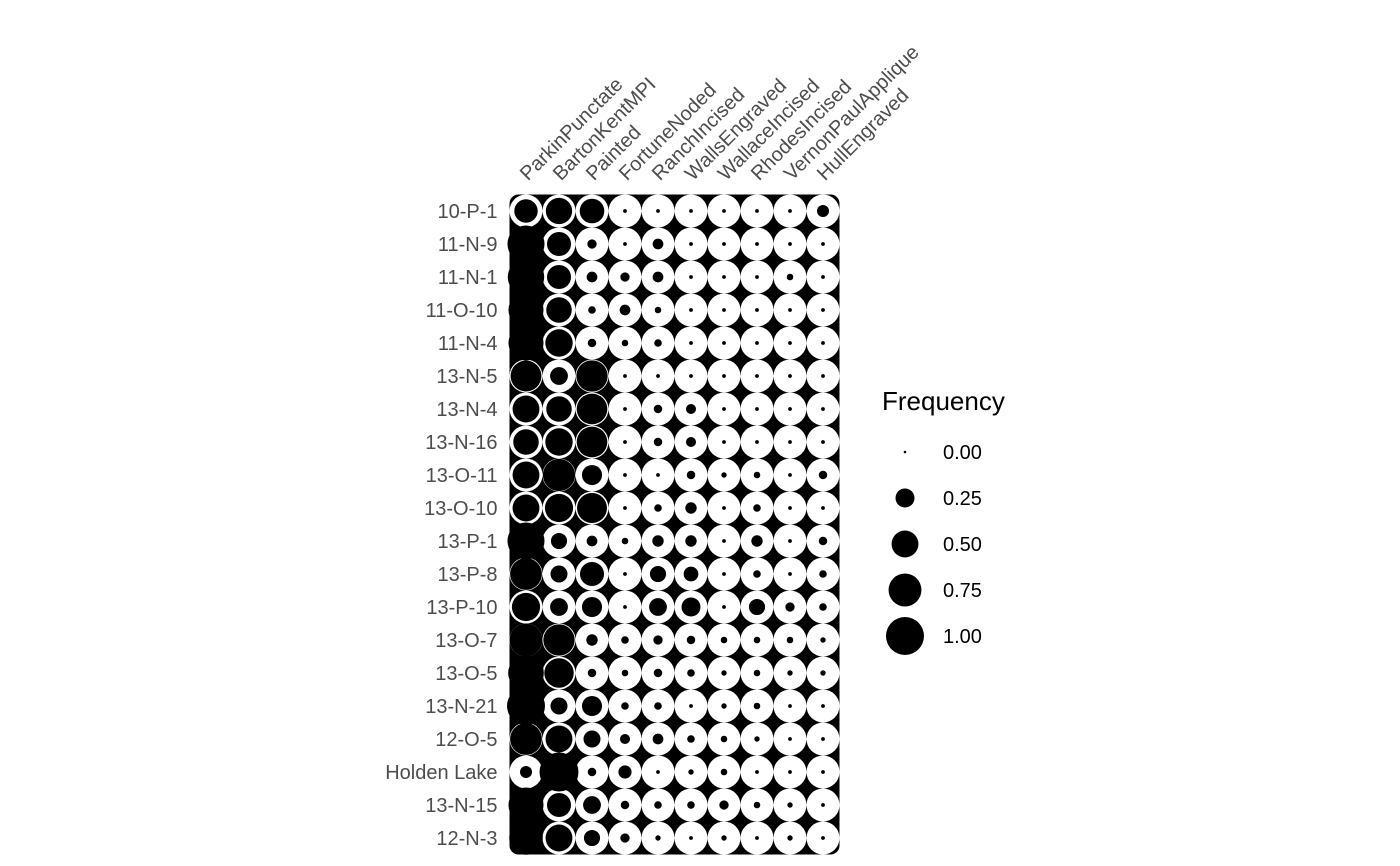 The width and height of the screenshot is (1400, 866). Describe the element at coordinates (466, 674) in the screenshot. I see `y-tick-label: 13-O-5` at that location.